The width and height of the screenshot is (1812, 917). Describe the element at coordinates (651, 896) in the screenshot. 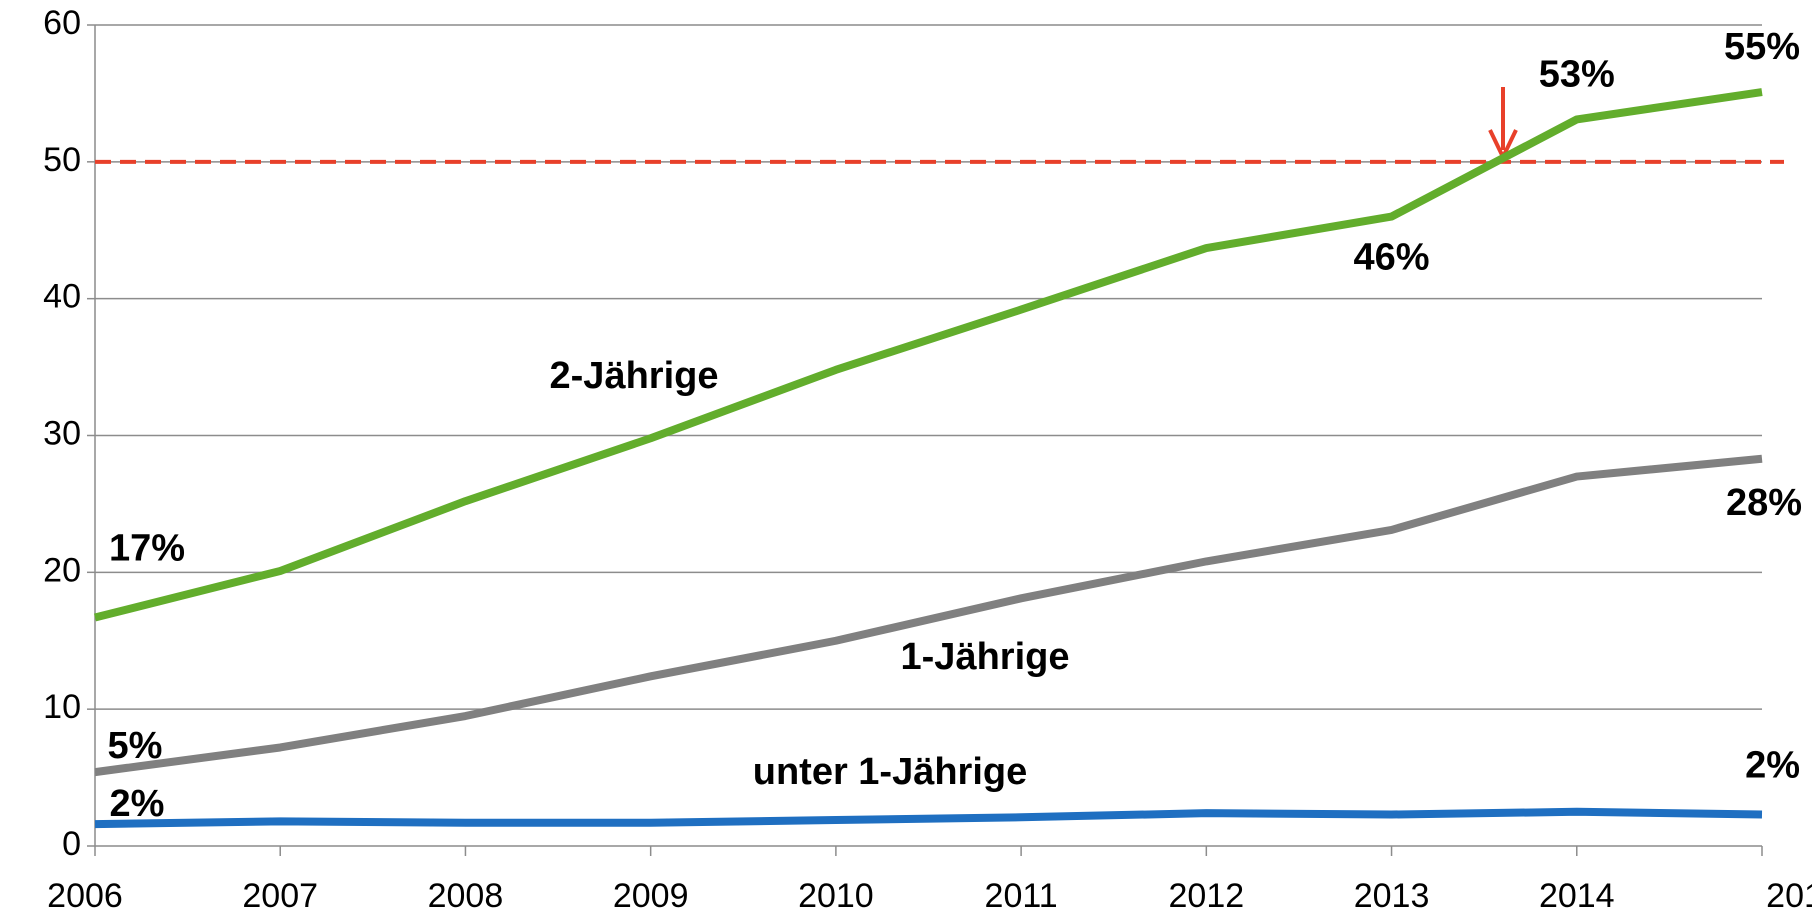

I see `x-tick-label: 2009` at that location.